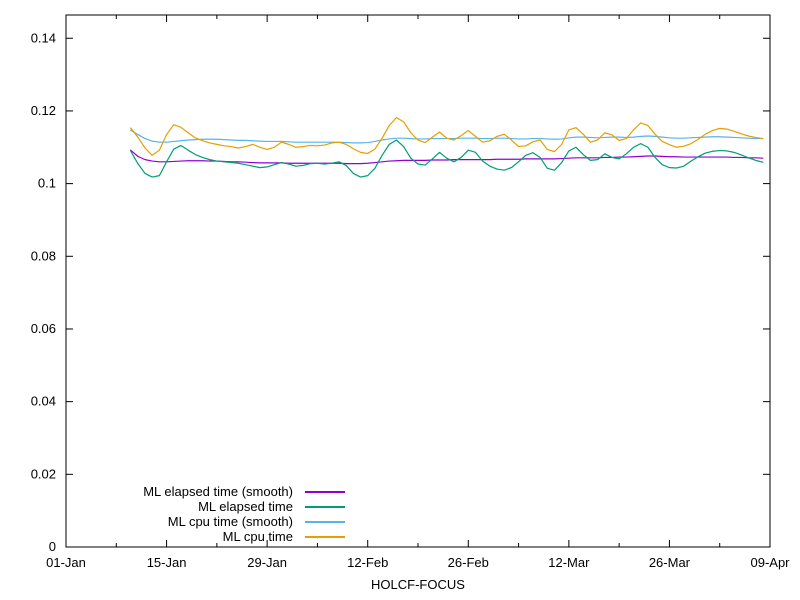 Image resolution: width=800 pixels, height=600 pixels. Describe the element at coordinates (267, 562) in the screenshot. I see `x-tick-label: 29-Jan` at that location.